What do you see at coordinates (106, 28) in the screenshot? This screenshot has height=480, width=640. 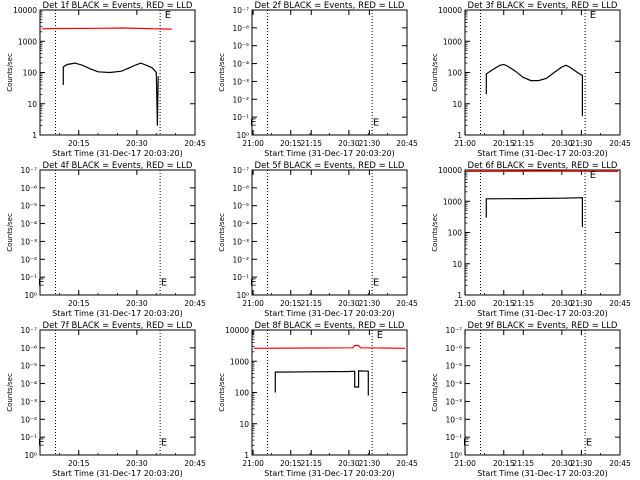 I see `series-line-lld` at bounding box center [106, 28].